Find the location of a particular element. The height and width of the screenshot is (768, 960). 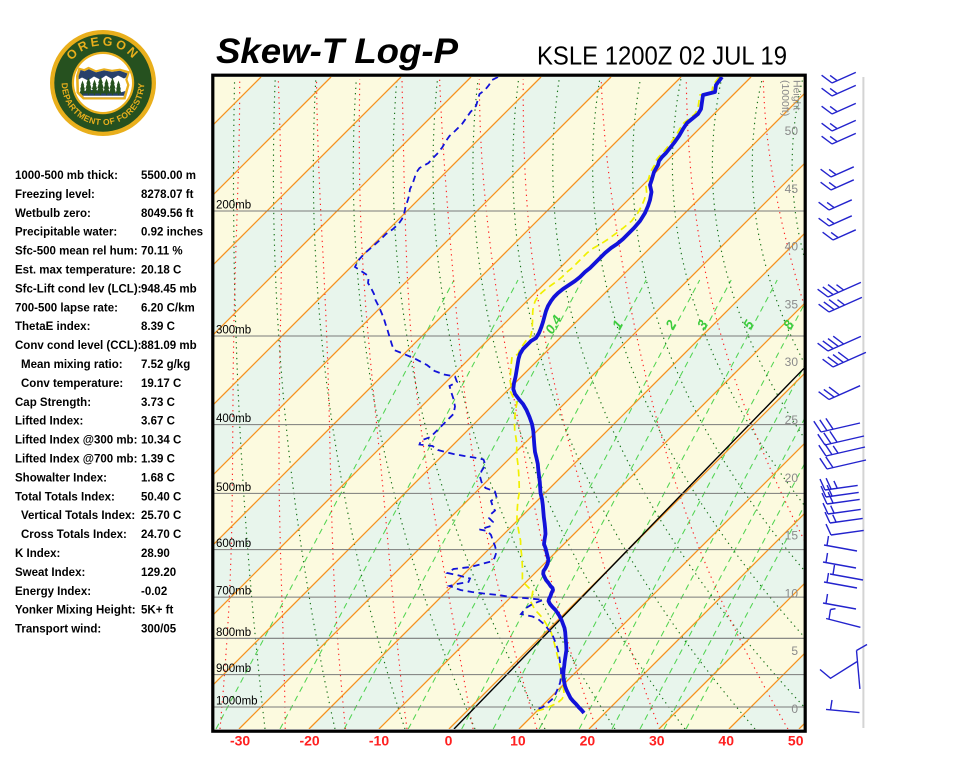

svg-text: Conv cond level (CCL): is located at coordinates (78, 346).